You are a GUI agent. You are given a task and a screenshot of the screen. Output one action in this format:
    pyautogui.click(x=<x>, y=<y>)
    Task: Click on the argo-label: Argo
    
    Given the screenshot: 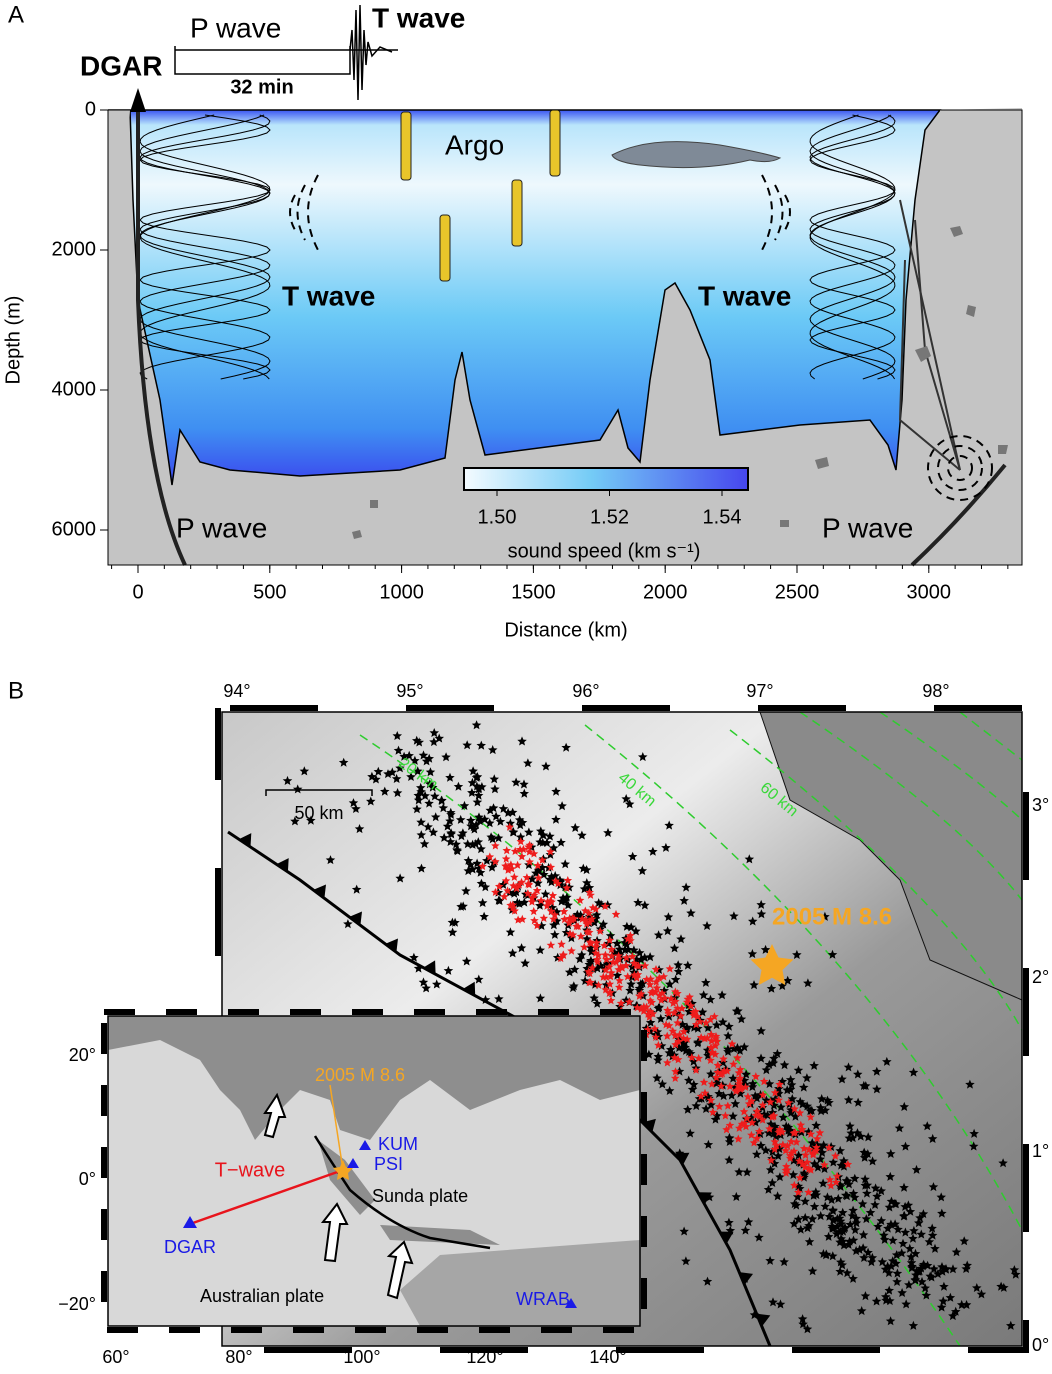 What is the action you would take?
    pyautogui.click(x=474, y=144)
    